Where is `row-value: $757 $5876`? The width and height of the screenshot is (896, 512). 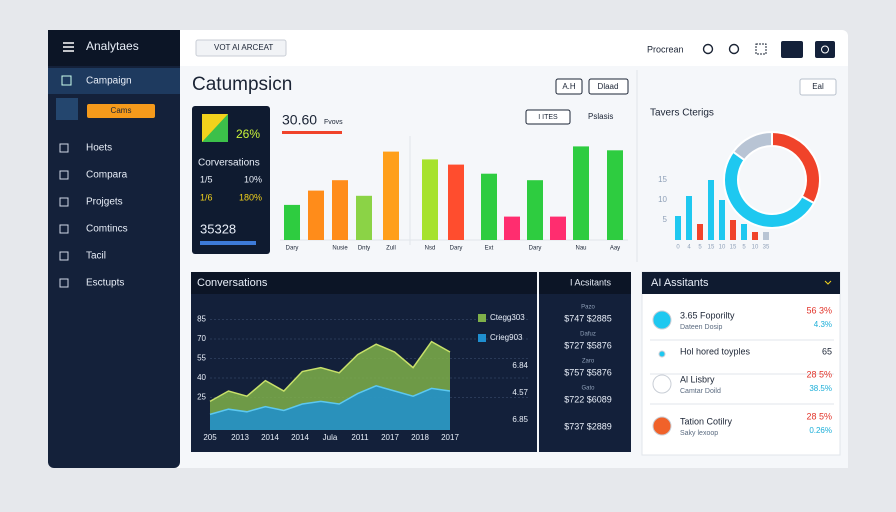 row-value: $757 $5876 is located at coordinates (588, 372).